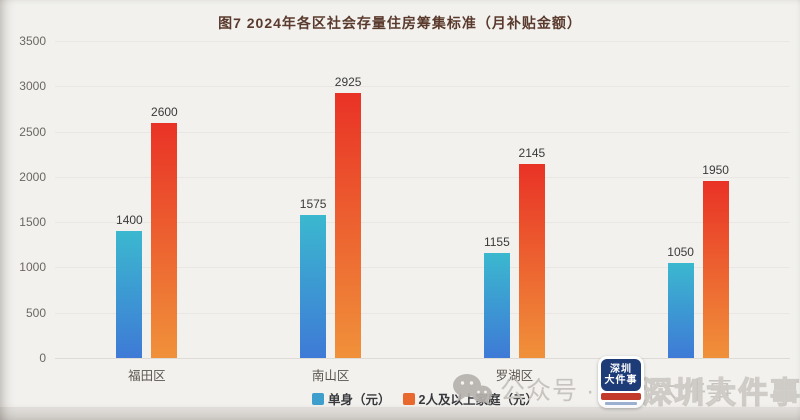 This screenshot has height=420, width=800. Describe the element at coordinates (32, 176) in the screenshot. I see `y-axis-tick-label: 2000` at that location.